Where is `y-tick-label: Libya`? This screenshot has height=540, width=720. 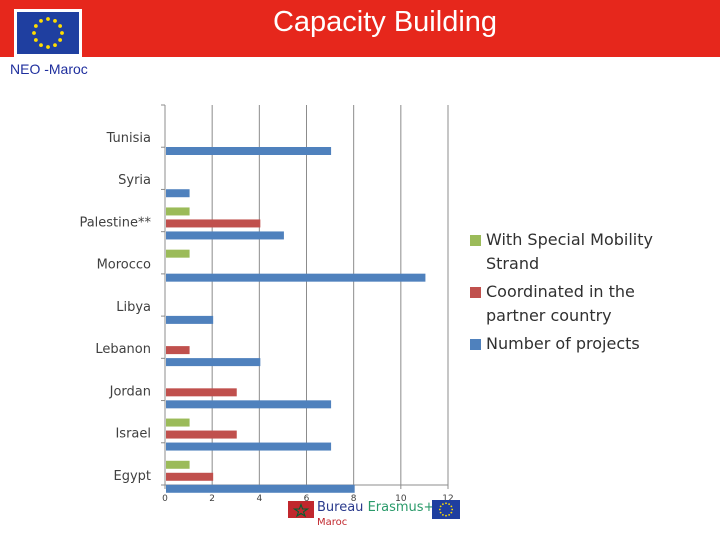 y-tick-label: Libya is located at coordinates (133, 307).